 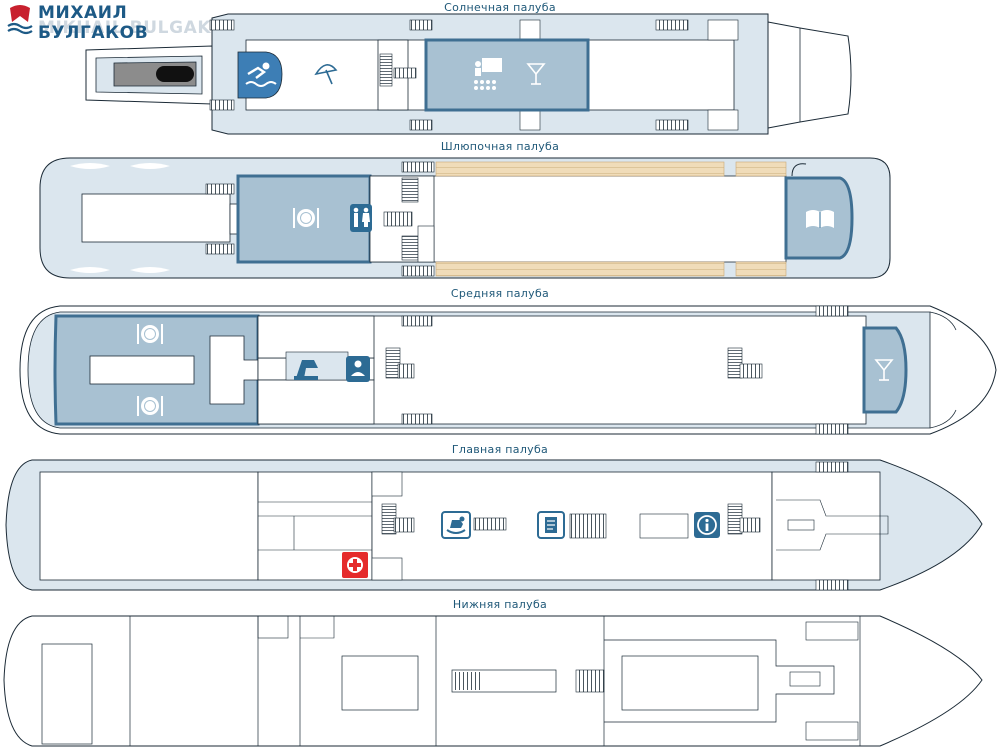 What do you see at coordinates (500, 293) in the screenshot?
I see `deck-title-middle: Средняя палуба` at bounding box center [500, 293].